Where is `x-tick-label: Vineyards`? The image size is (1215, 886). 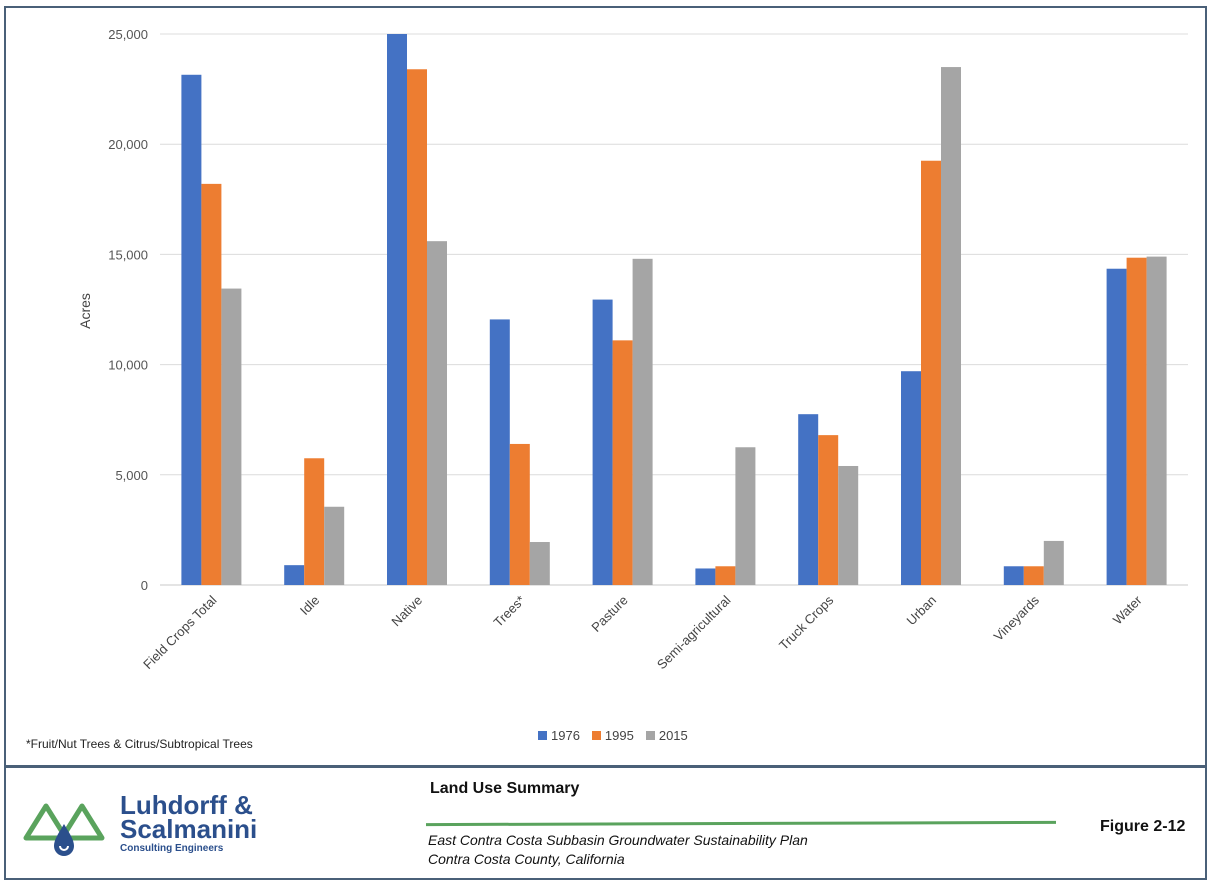
x-tick-label: Vineyards is located at coordinates (1017, 618).